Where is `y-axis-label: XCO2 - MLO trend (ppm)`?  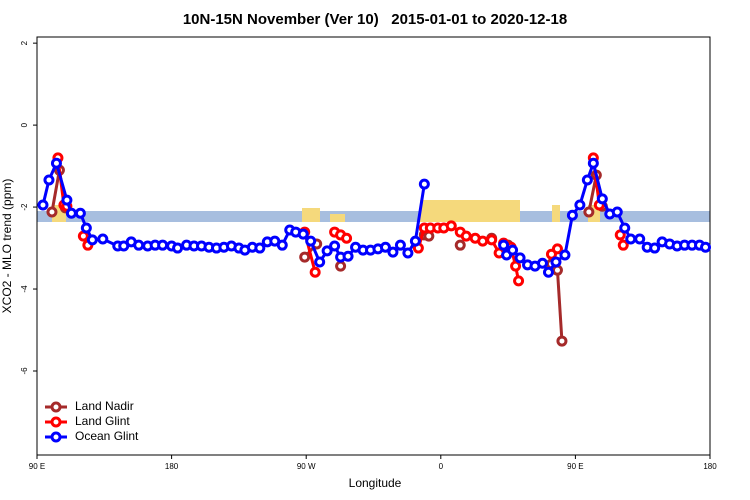 y-axis-label: XCO2 - MLO trend (ppm) is located at coordinates (7, 246).